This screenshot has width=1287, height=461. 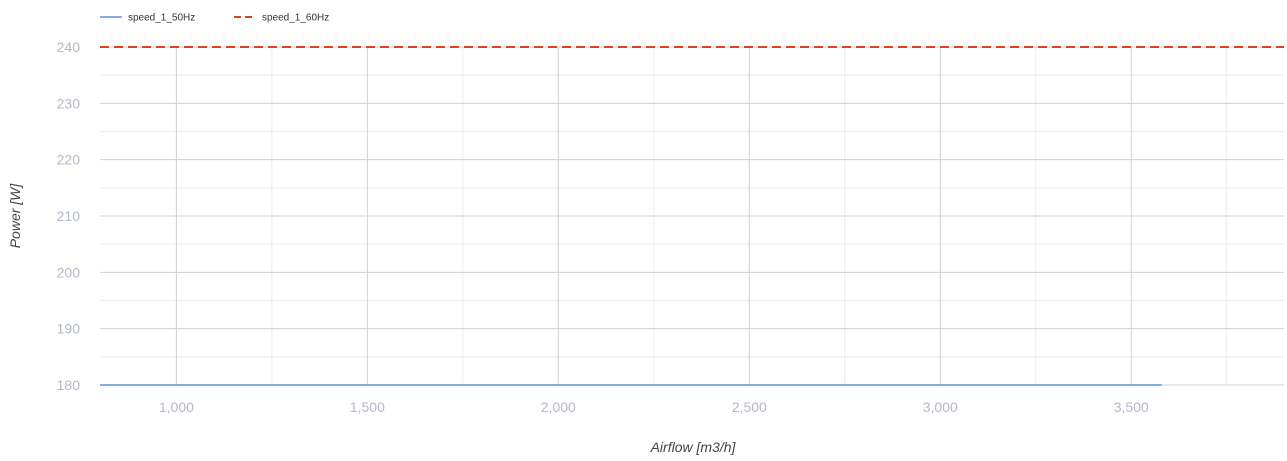 I want to click on legend: speed_1_50Hz speed_1_60Hz, so click(x=214, y=18).